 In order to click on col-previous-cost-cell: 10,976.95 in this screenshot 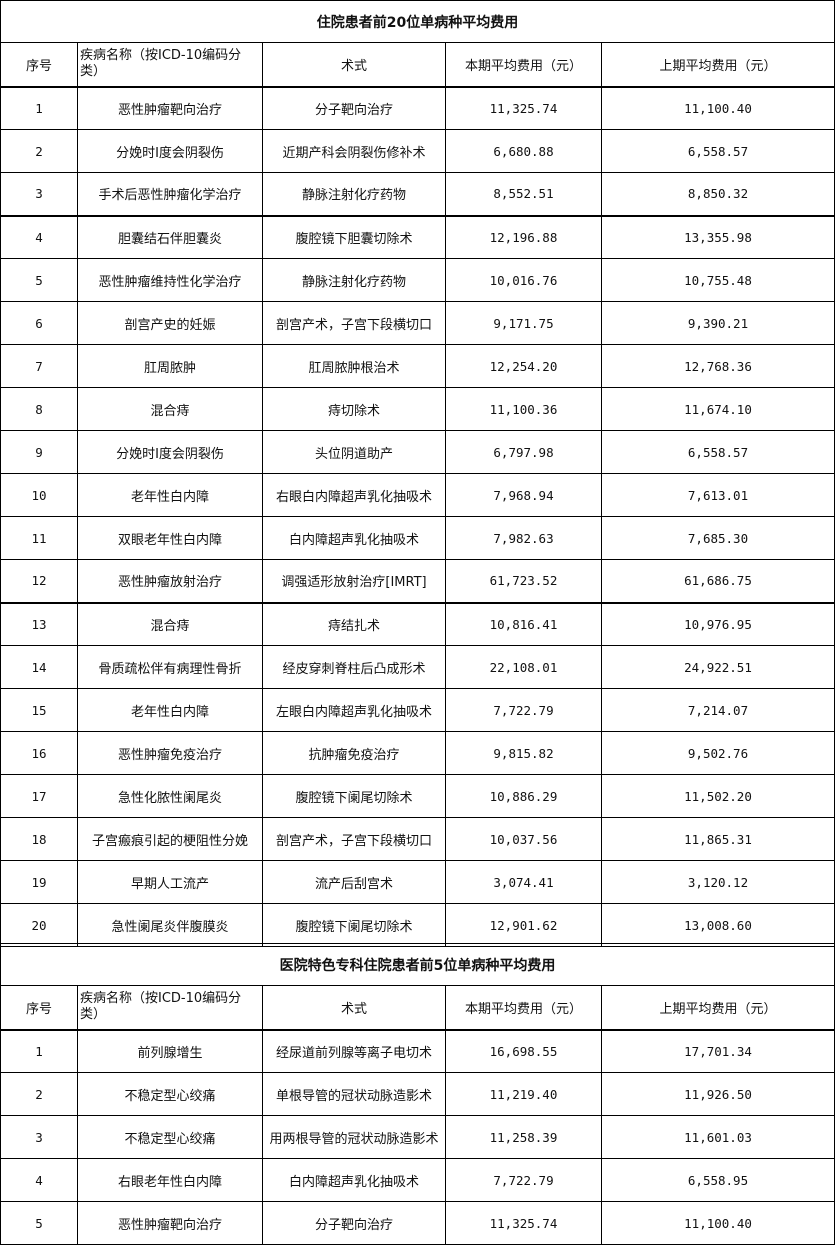, I will do `click(718, 624)`.